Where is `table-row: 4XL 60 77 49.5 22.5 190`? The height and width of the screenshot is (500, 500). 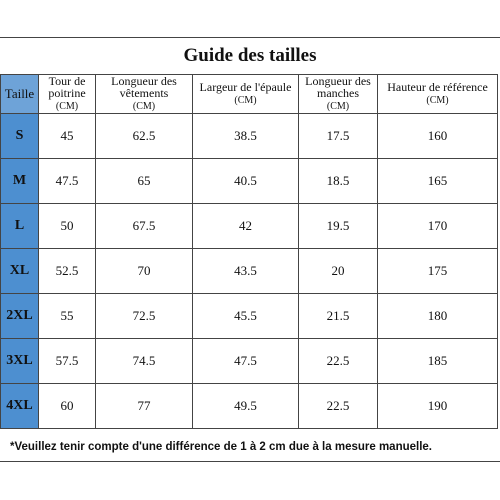
table-row: 4XL 60 77 49.5 22.5 190 is located at coordinates (249, 406).